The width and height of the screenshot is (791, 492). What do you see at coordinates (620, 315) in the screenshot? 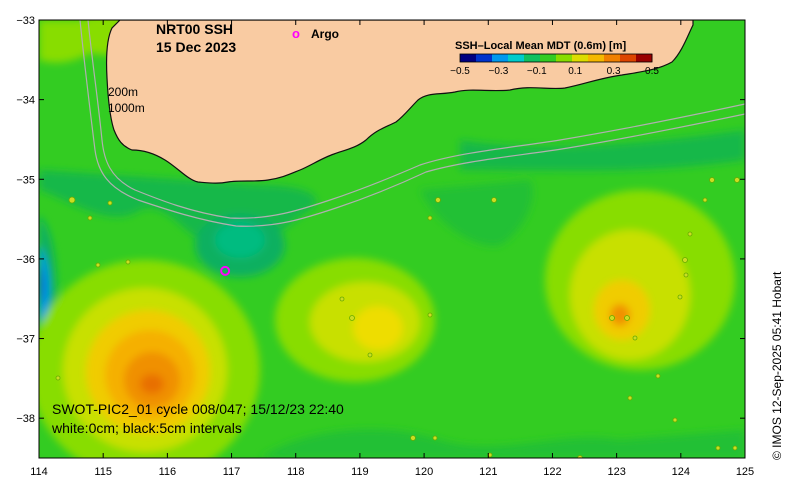
I see `high-eddy-east-core` at bounding box center [620, 315].